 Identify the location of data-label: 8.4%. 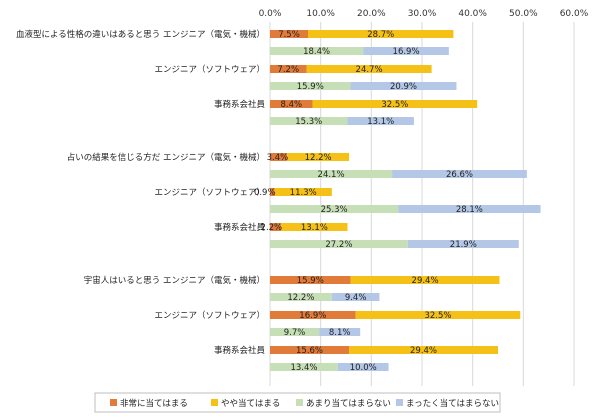
(291, 105).